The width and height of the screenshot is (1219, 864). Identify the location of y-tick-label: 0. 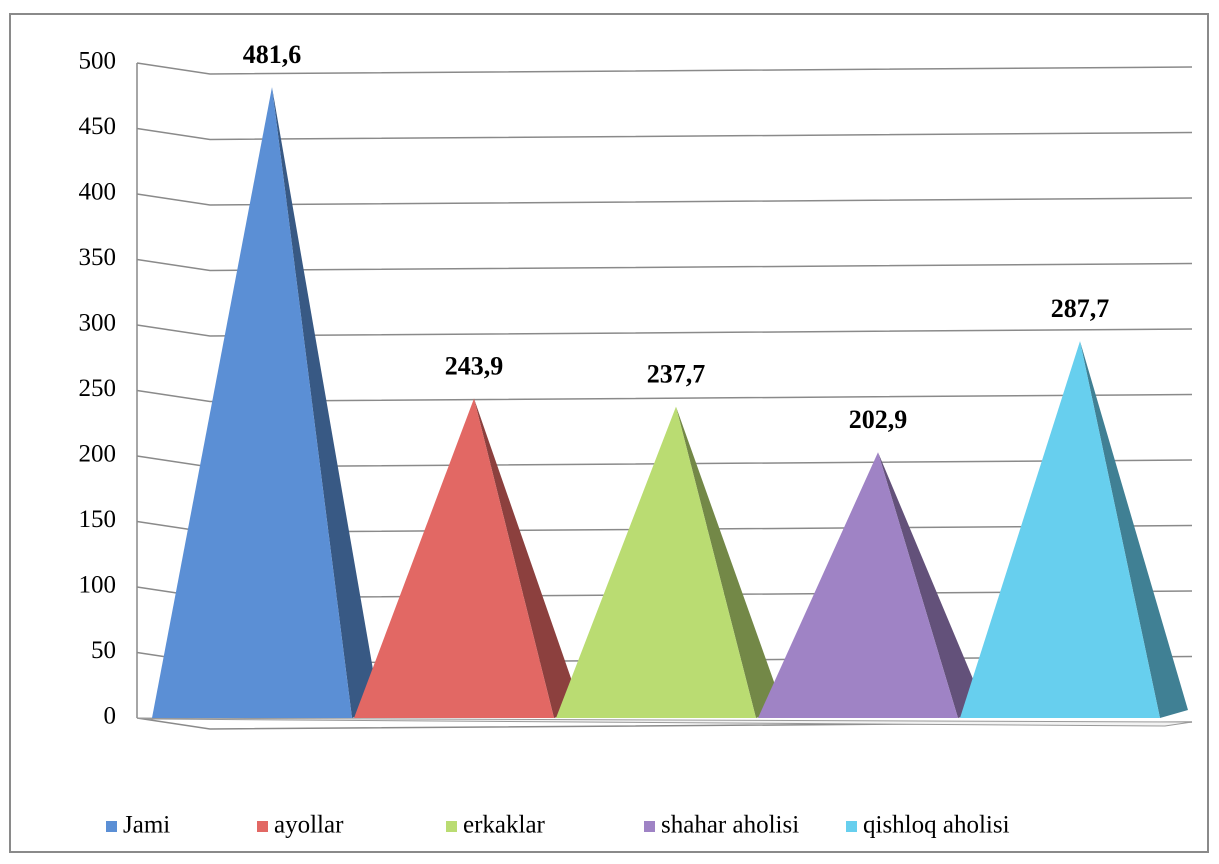
(110, 716).